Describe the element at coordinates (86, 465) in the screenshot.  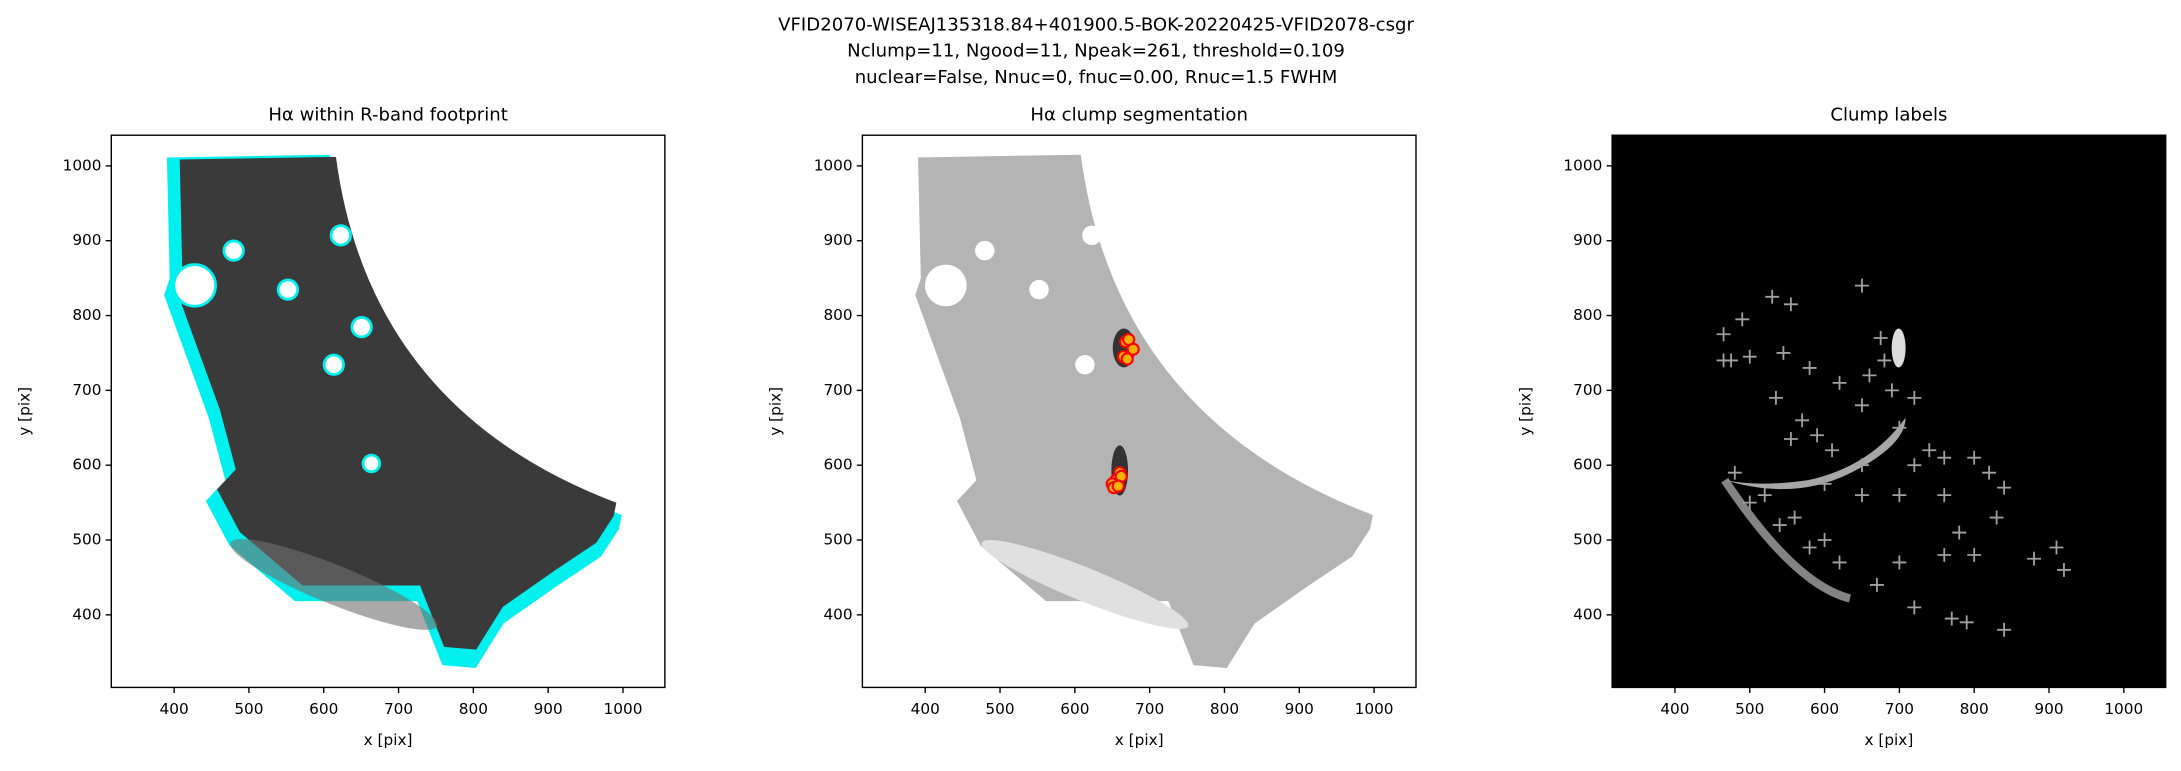
I see `y-tick-label: 600` at that location.